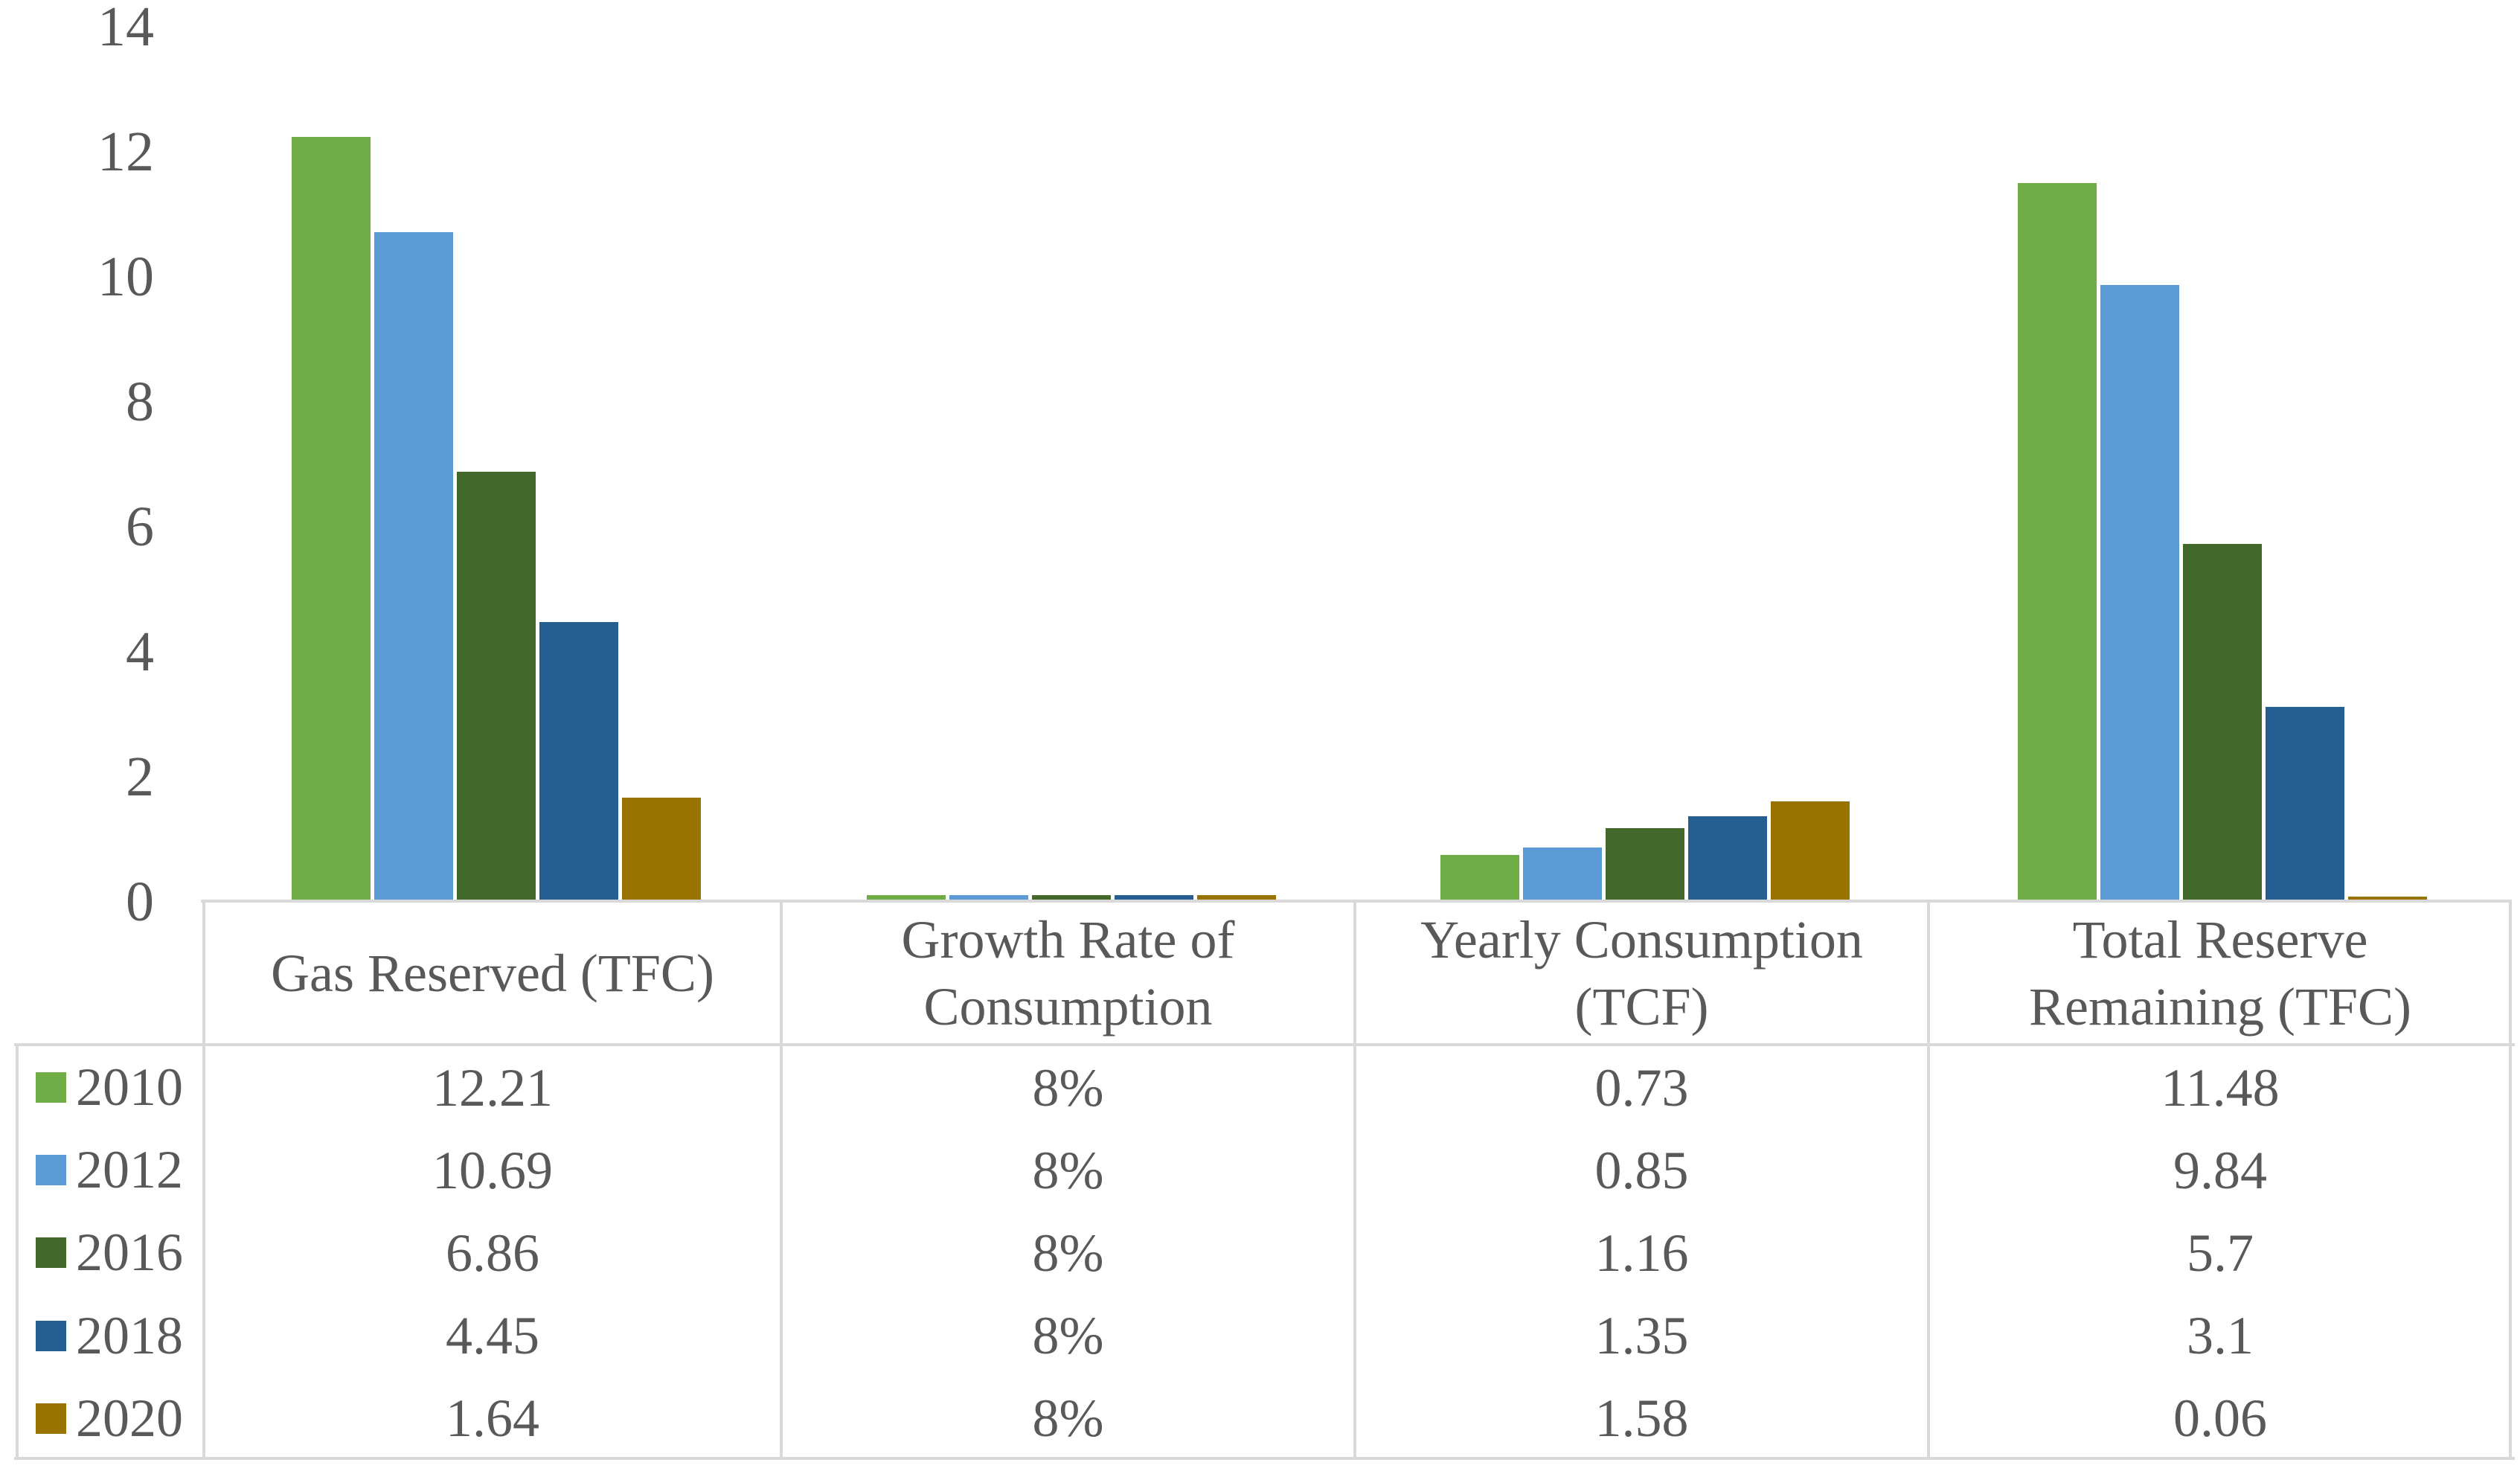 The height and width of the screenshot is (1477, 2520). I want to click on column-header-yearly-consumption: Yearly Consumption (TCF), so click(1642, 973).